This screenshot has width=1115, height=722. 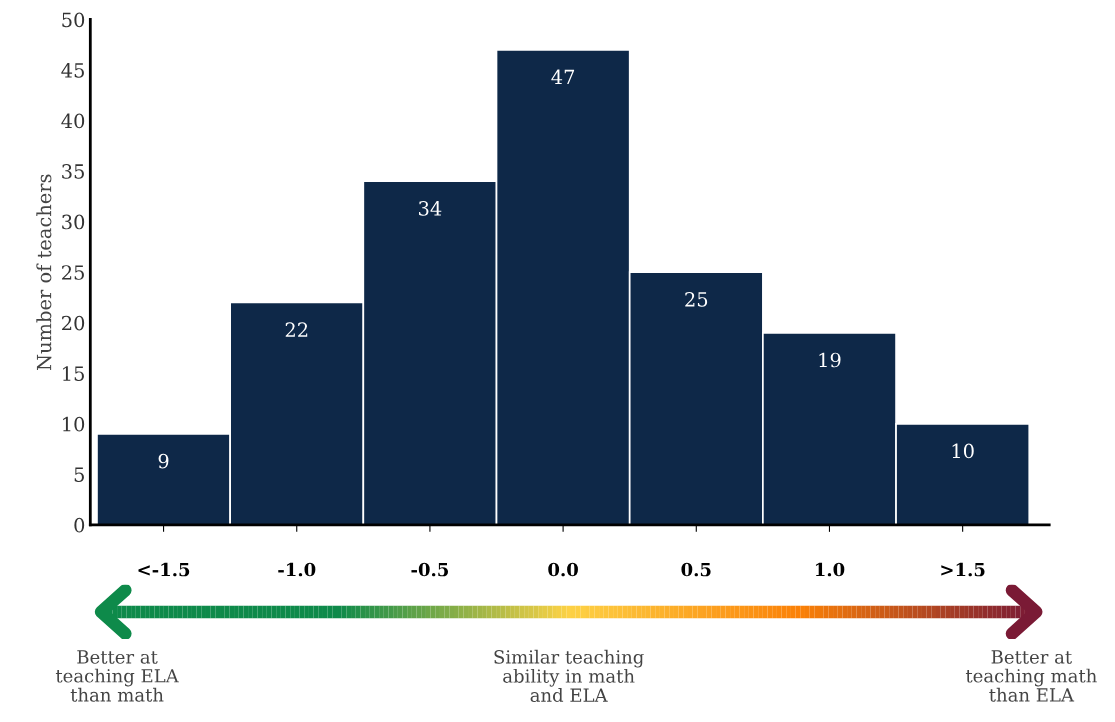 What do you see at coordinates (44, 272) in the screenshot?
I see `y-axis-title: Number of teachers` at bounding box center [44, 272].